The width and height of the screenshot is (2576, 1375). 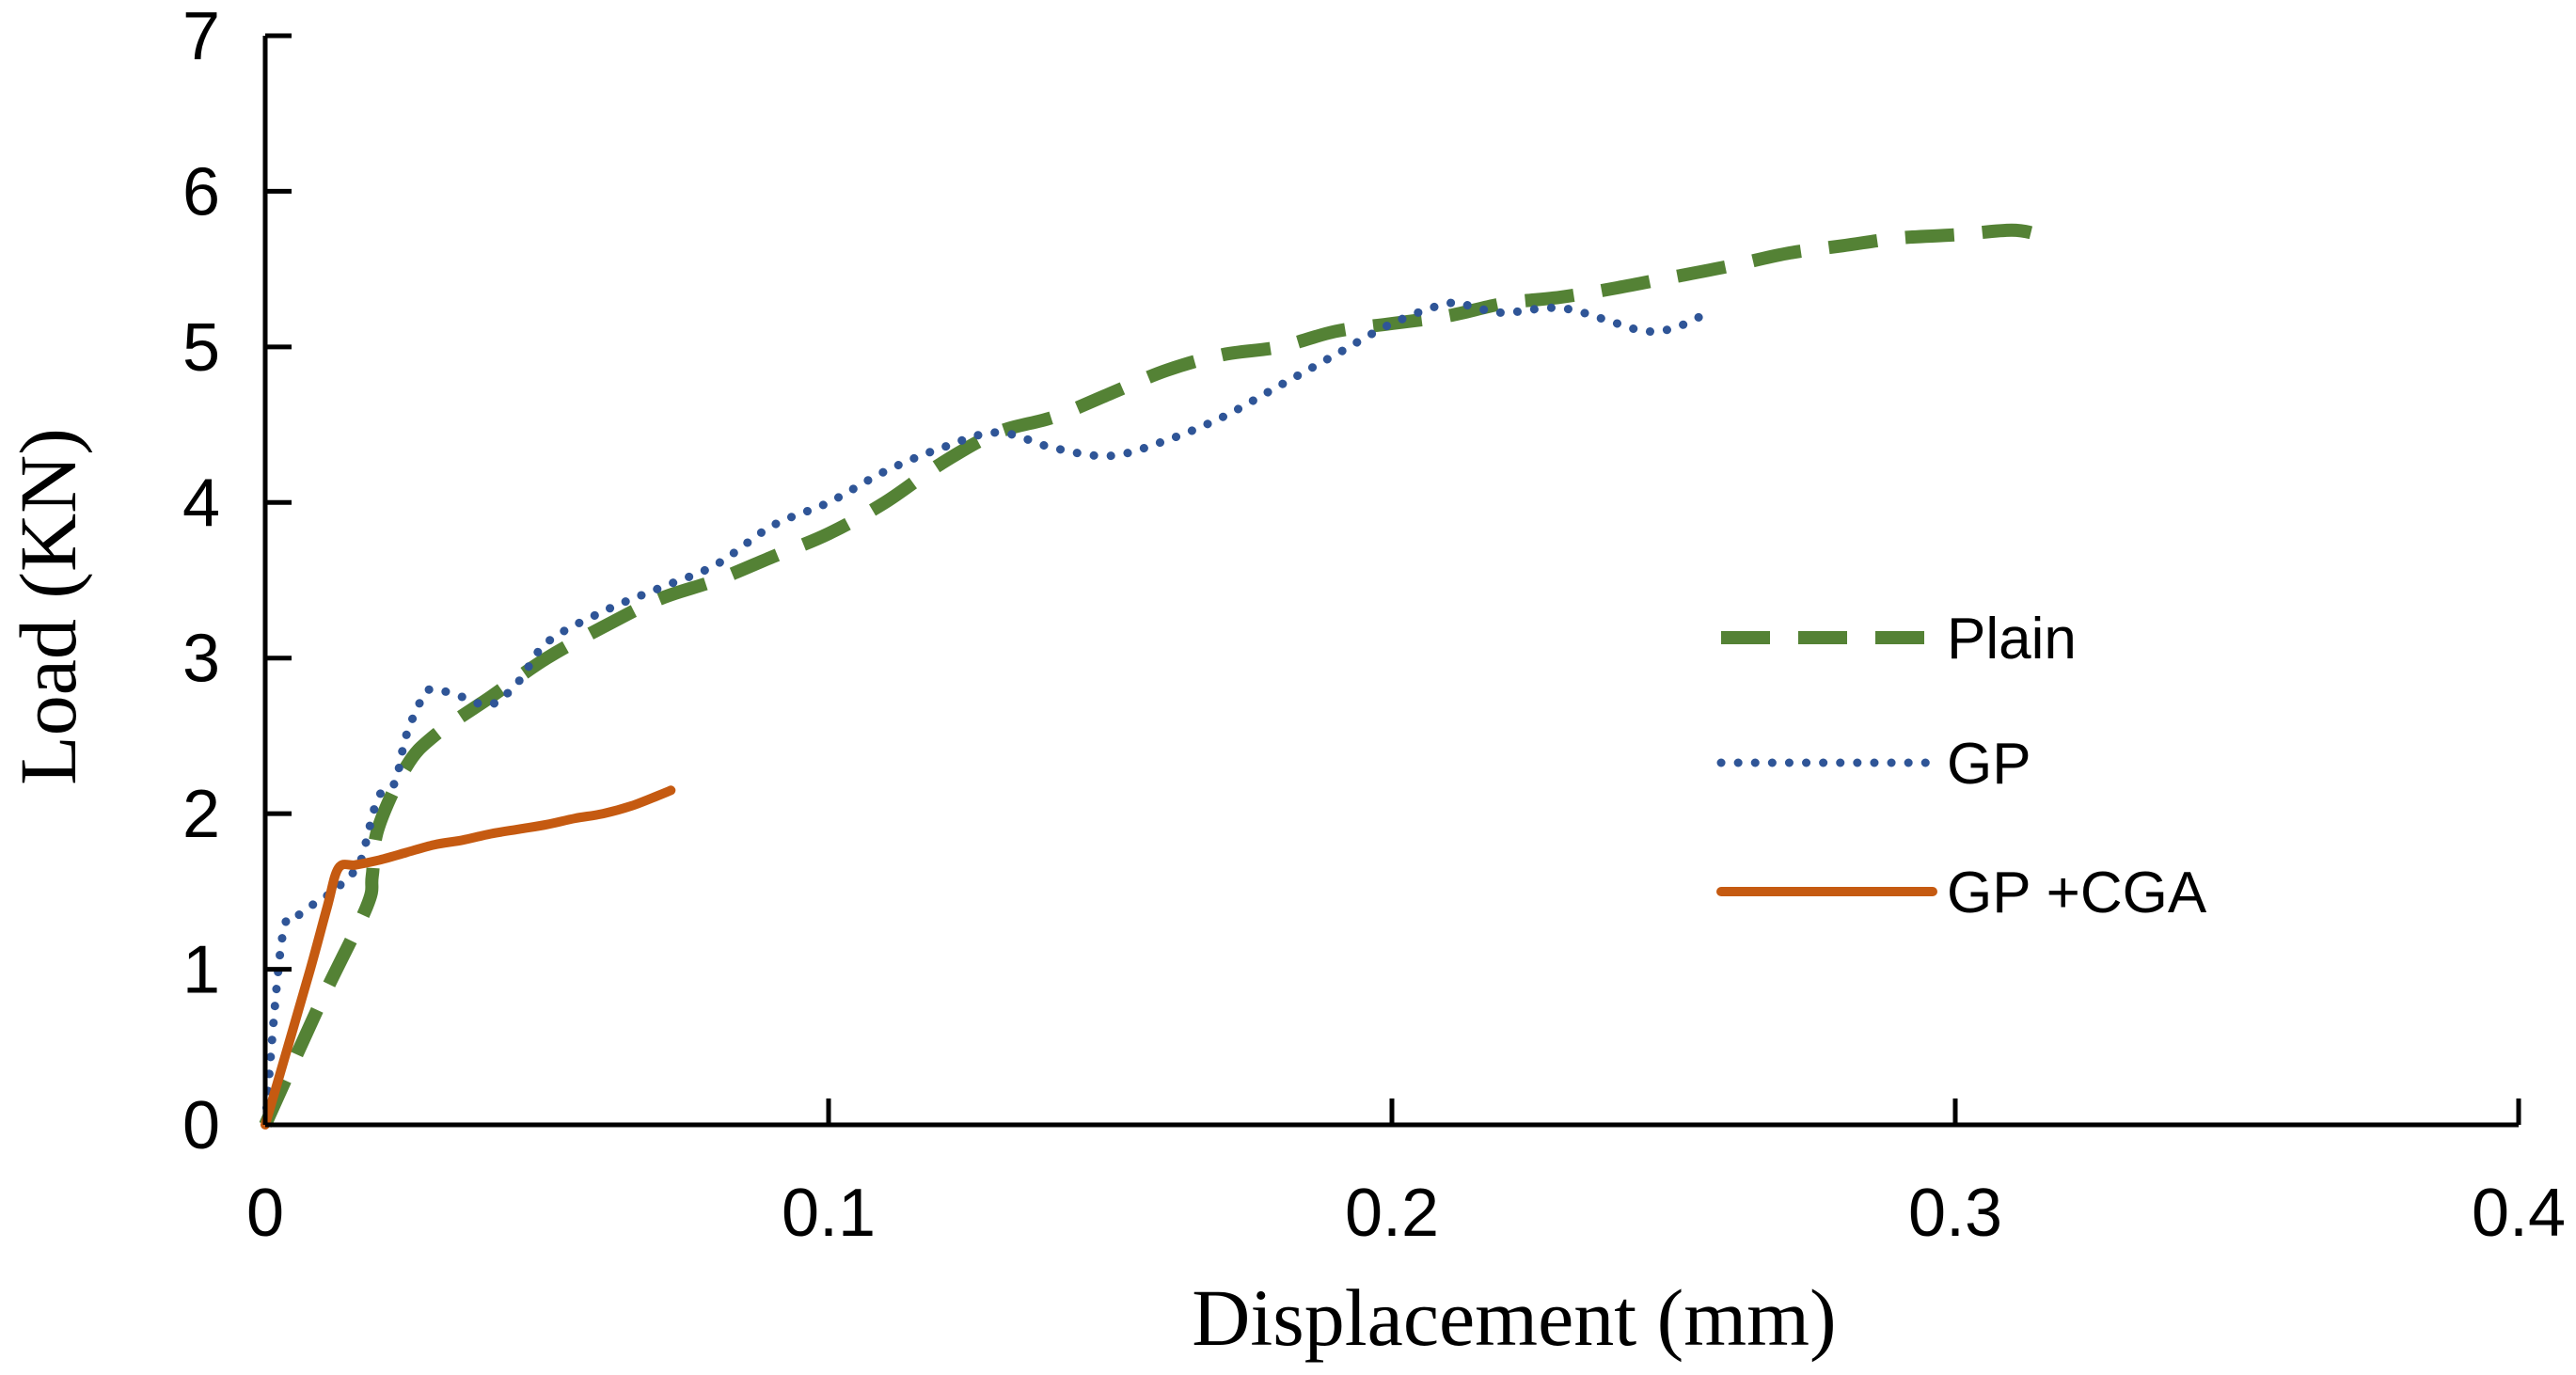 What do you see at coordinates (48, 606) in the screenshot?
I see `y-axis-title: Load (KN)` at bounding box center [48, 606].